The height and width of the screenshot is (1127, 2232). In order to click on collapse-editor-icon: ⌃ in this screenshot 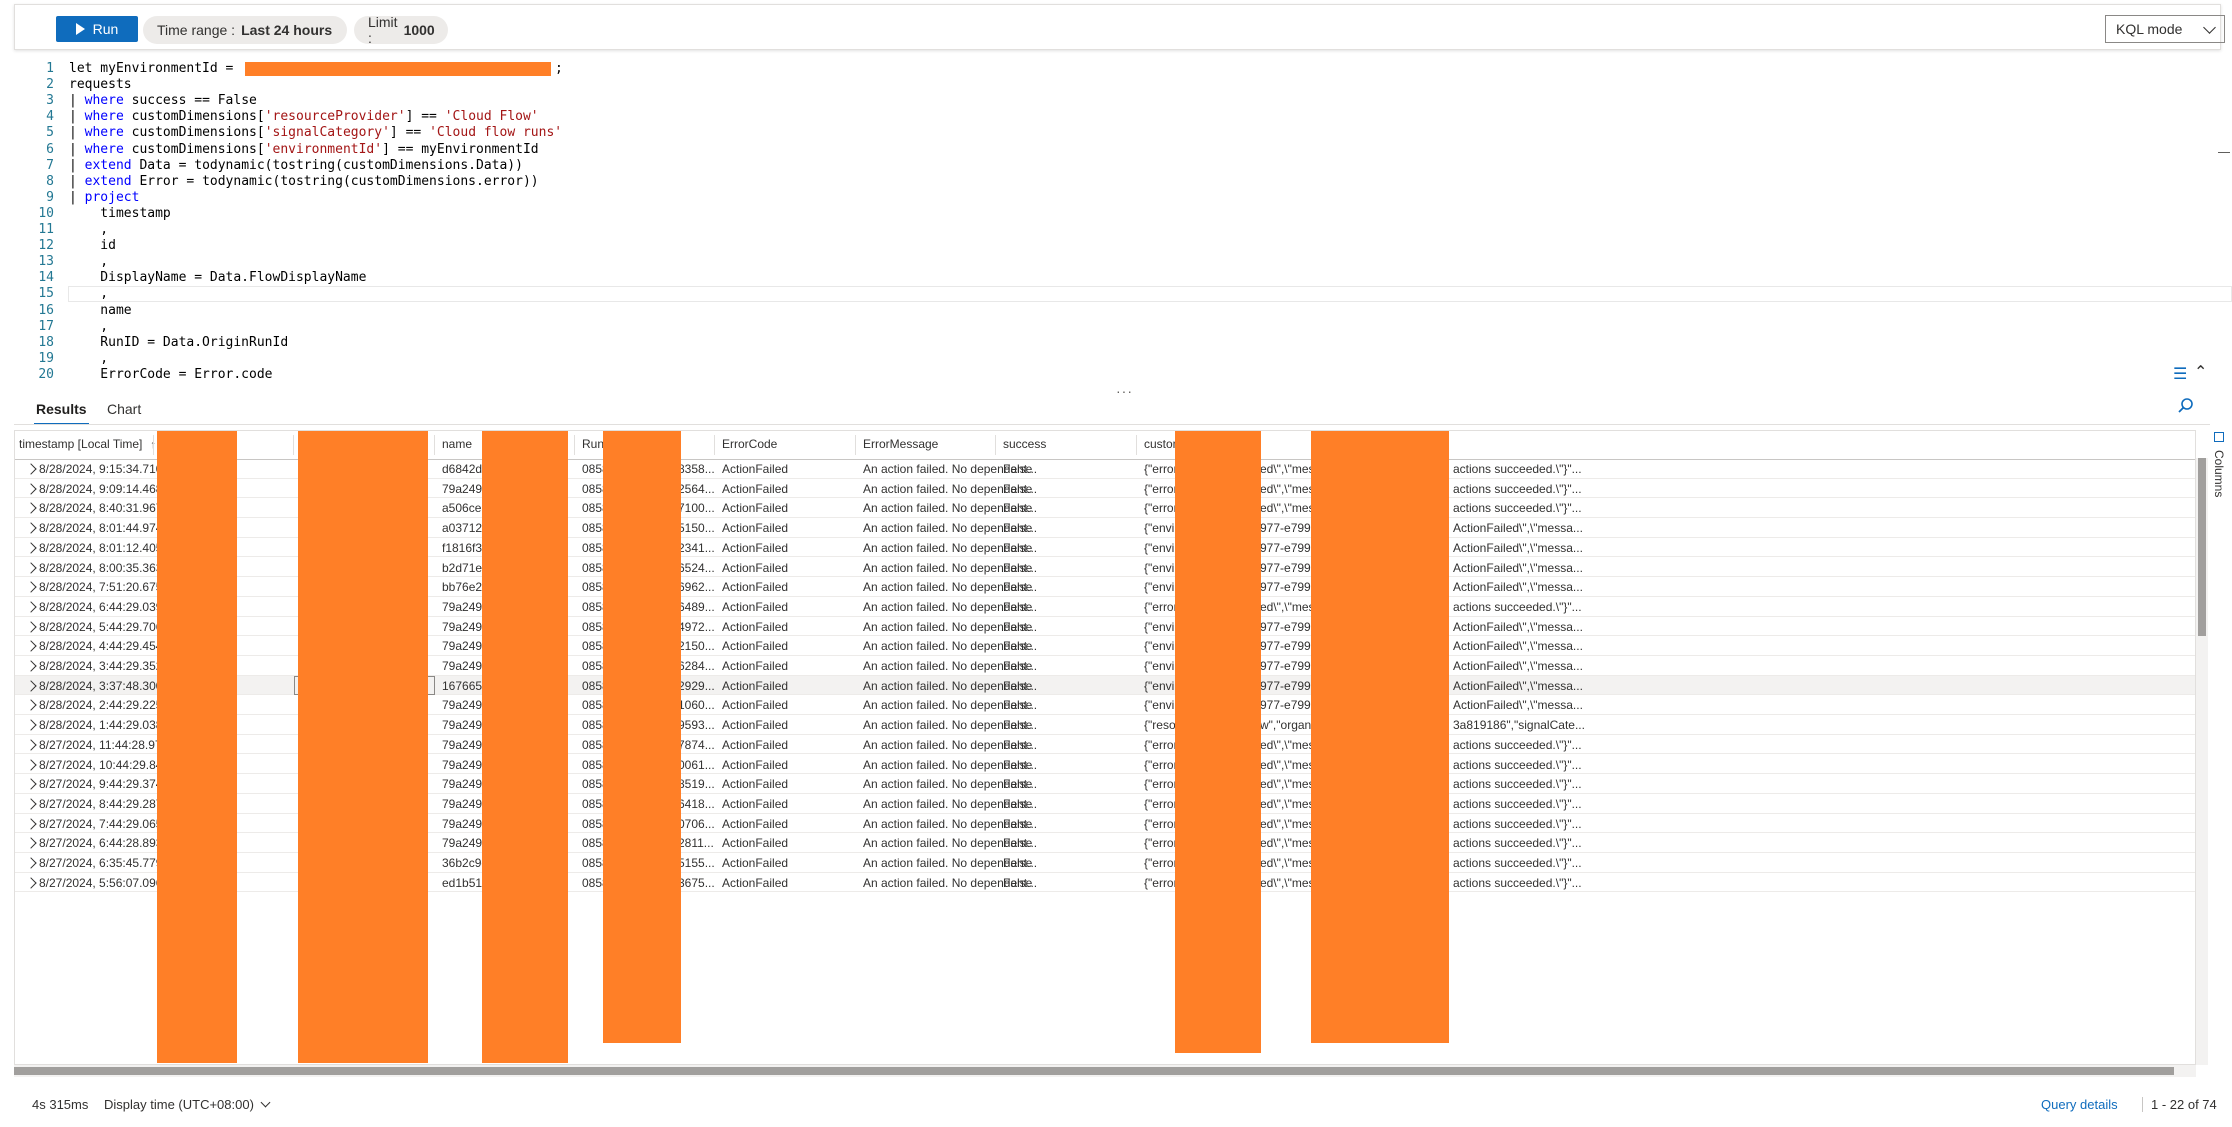, I will do `click(2201, 372)`.